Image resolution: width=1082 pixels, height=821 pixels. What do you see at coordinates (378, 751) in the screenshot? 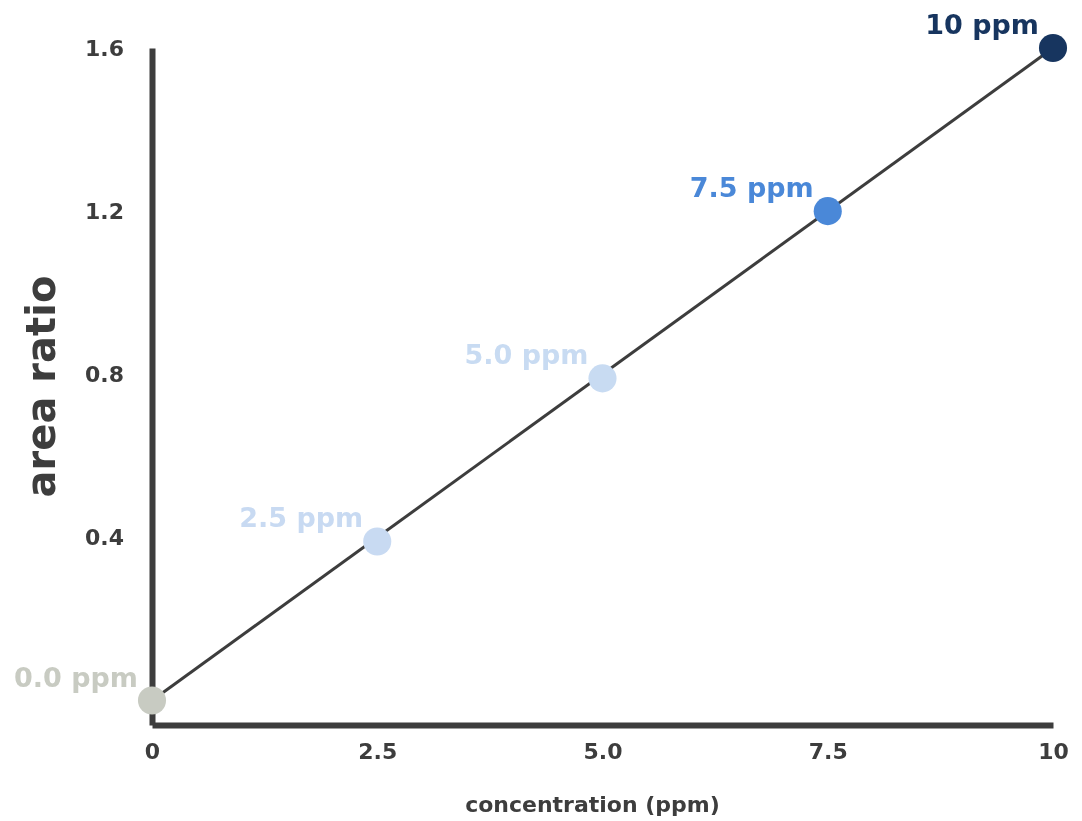
I see `x-tick-label: 2.5` at bounding box center [378, 751].